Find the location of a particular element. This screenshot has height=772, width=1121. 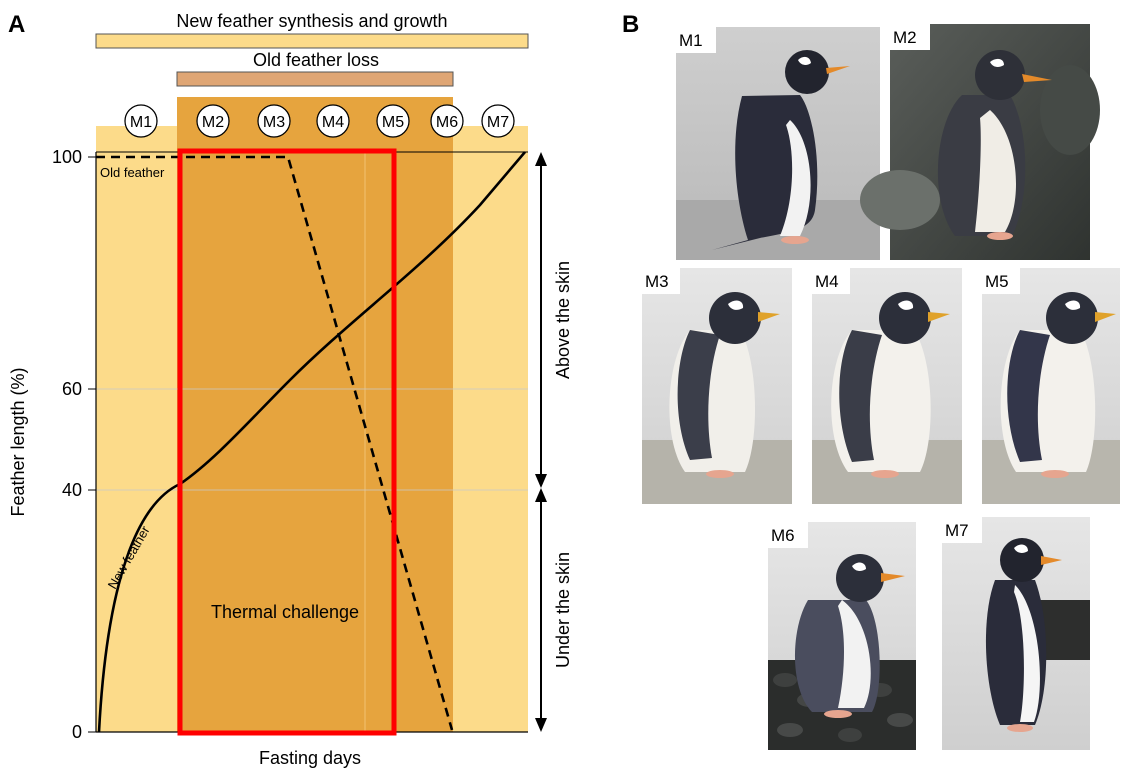

under-skin-label: Under the skin is located at coordinates (563, 610).